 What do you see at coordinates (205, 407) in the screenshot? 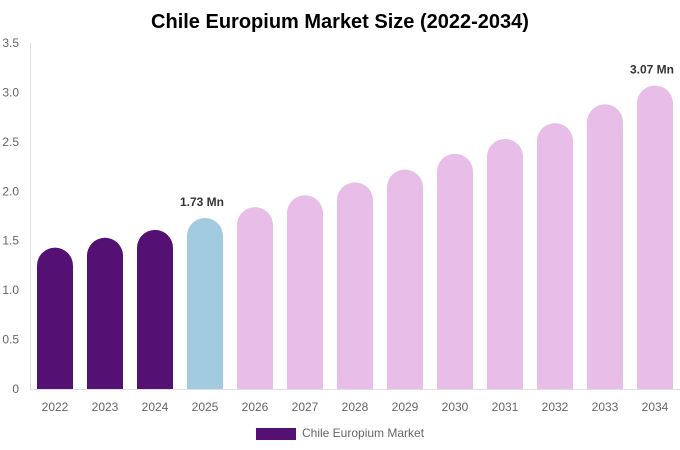
I see `x-tick-label: 2025` at bounding box center [205, 407].